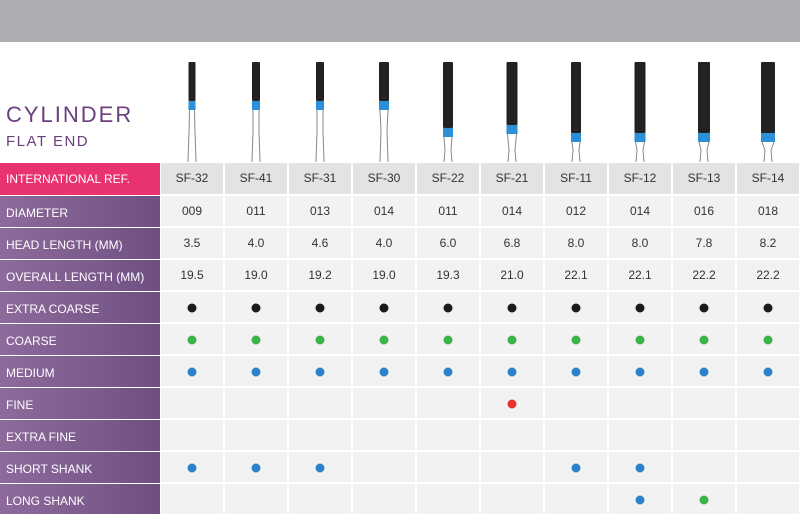  I want to click on cell-value: 19.3, so click(448, 275).